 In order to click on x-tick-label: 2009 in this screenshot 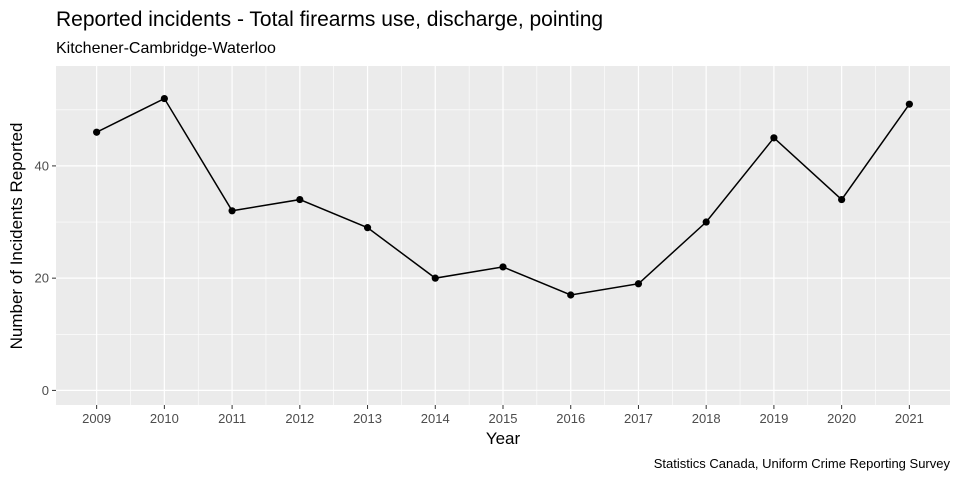, I will do `click(96, 418)`.